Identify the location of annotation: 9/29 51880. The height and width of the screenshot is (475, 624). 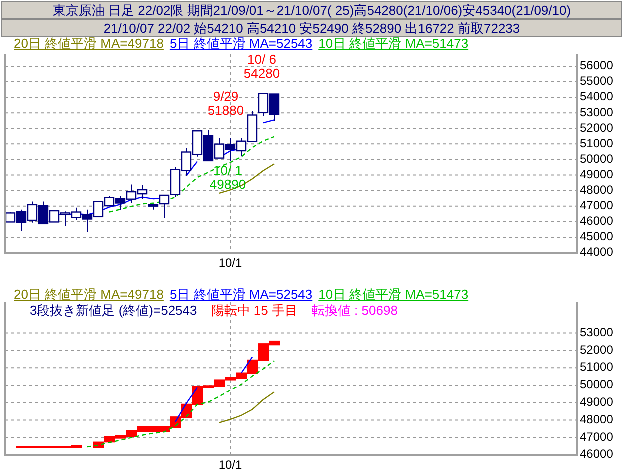
(226, 103).